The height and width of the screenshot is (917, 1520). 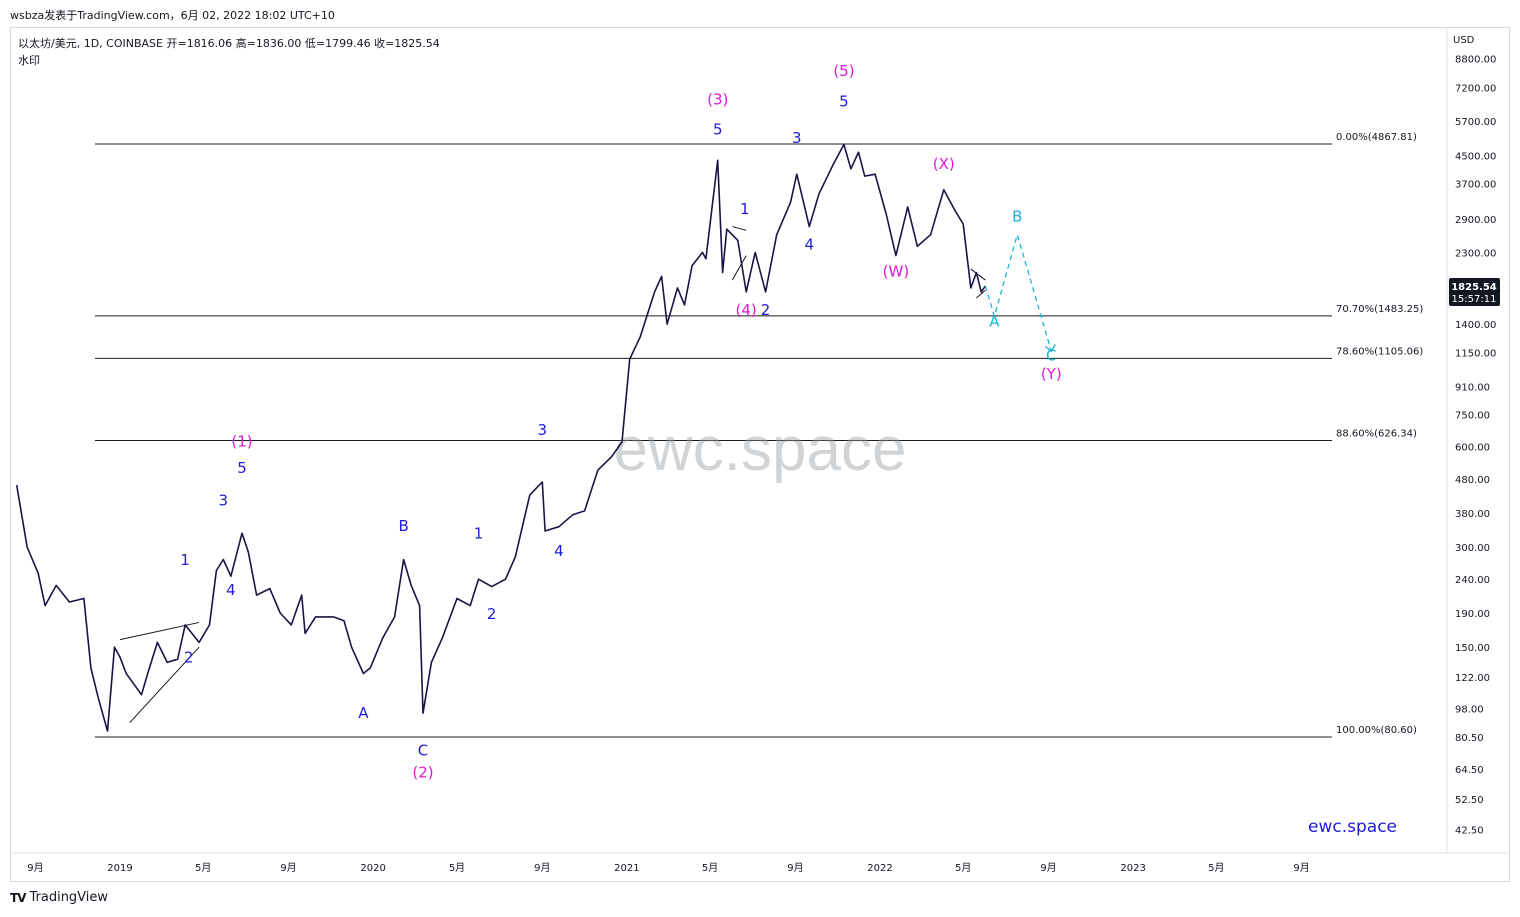 What do you see at coordinates (29, 60) in the screenshot?
I see `watermark-indicator-label: 水印` at bounding box center [29, 60].